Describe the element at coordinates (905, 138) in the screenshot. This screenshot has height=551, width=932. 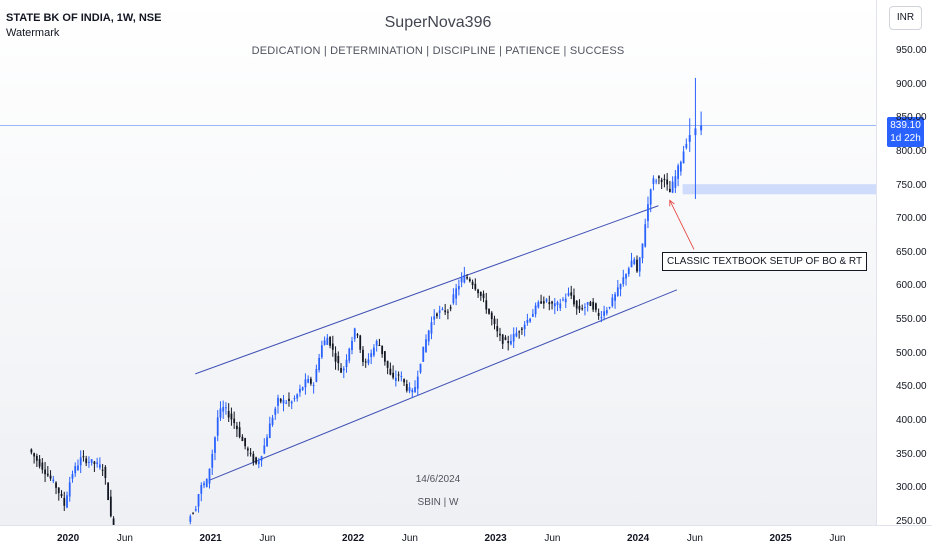
I see `bar-countdown: 1d 22h` at that location.